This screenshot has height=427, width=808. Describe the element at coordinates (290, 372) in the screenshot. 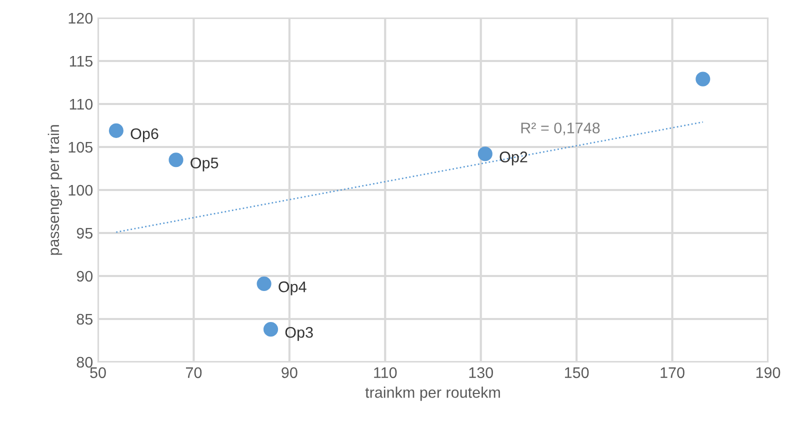

I see `x-tick-label: 90` at that location.